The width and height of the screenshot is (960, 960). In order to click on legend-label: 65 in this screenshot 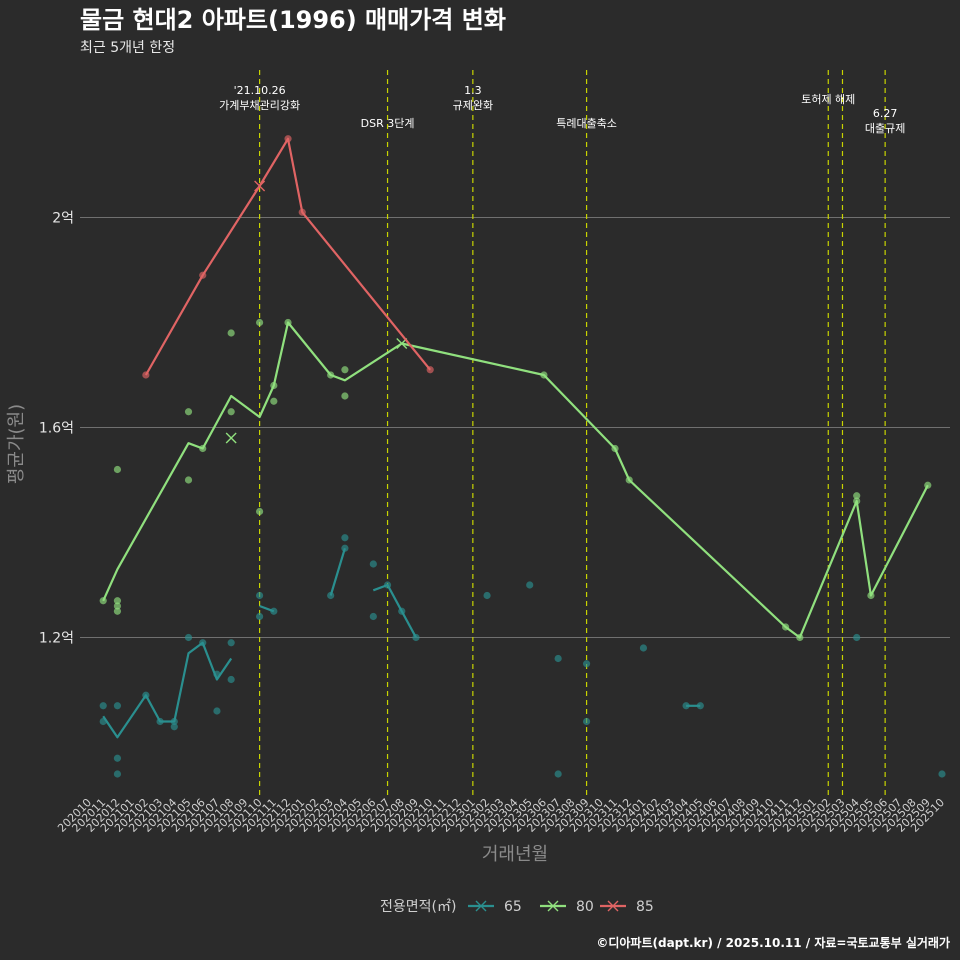, I will do `click(513, 907)`.